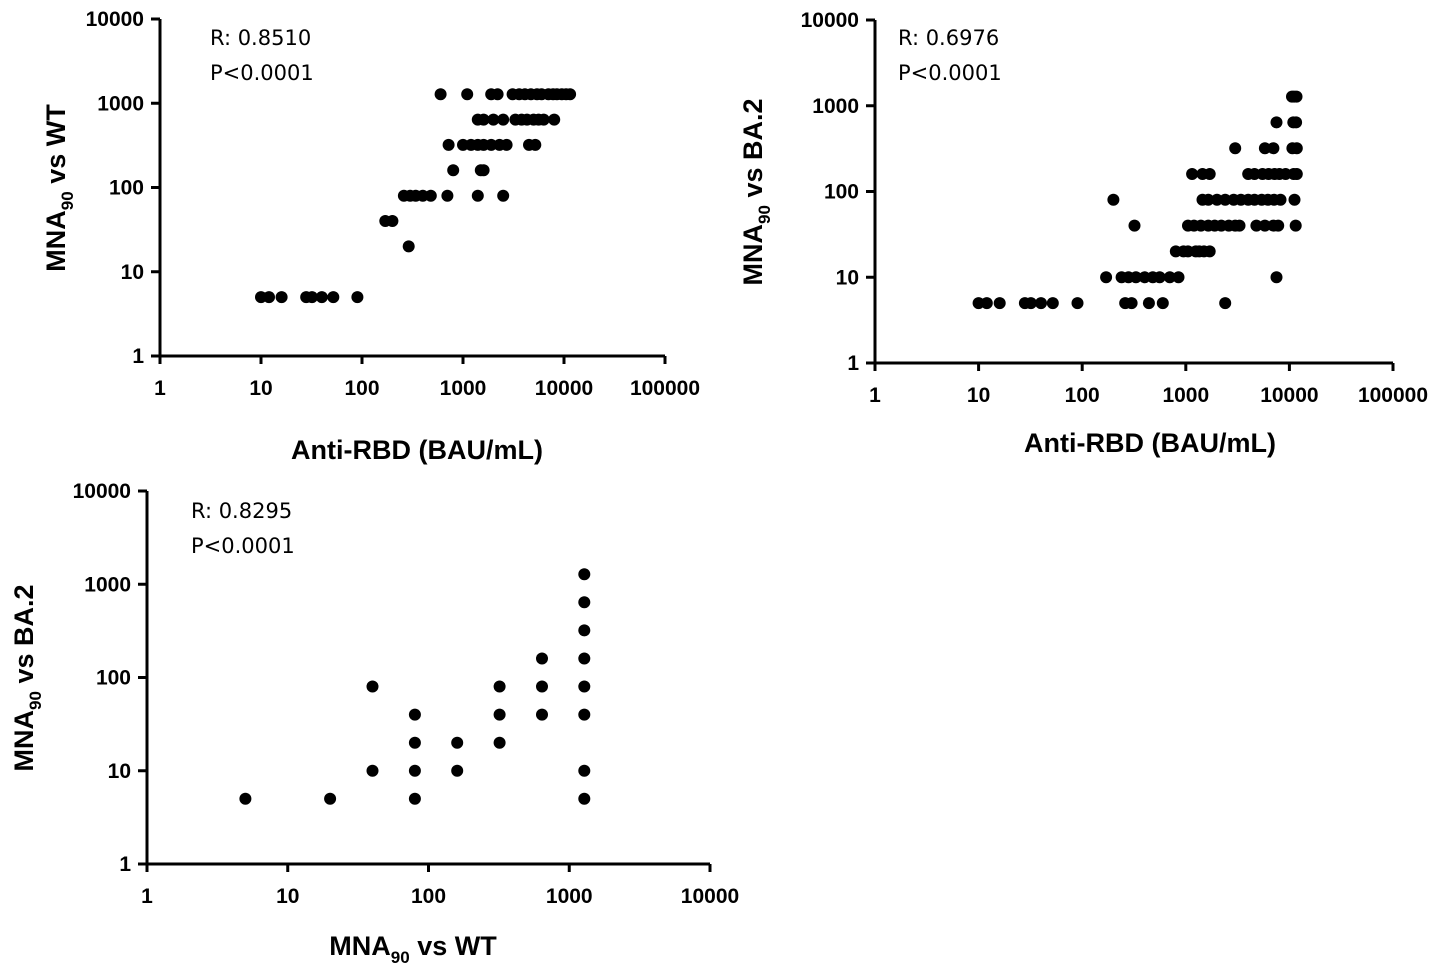 This screenshot has width=1453, height=969. I want to click on x-tick-label: 100000, so click(1393, 395).